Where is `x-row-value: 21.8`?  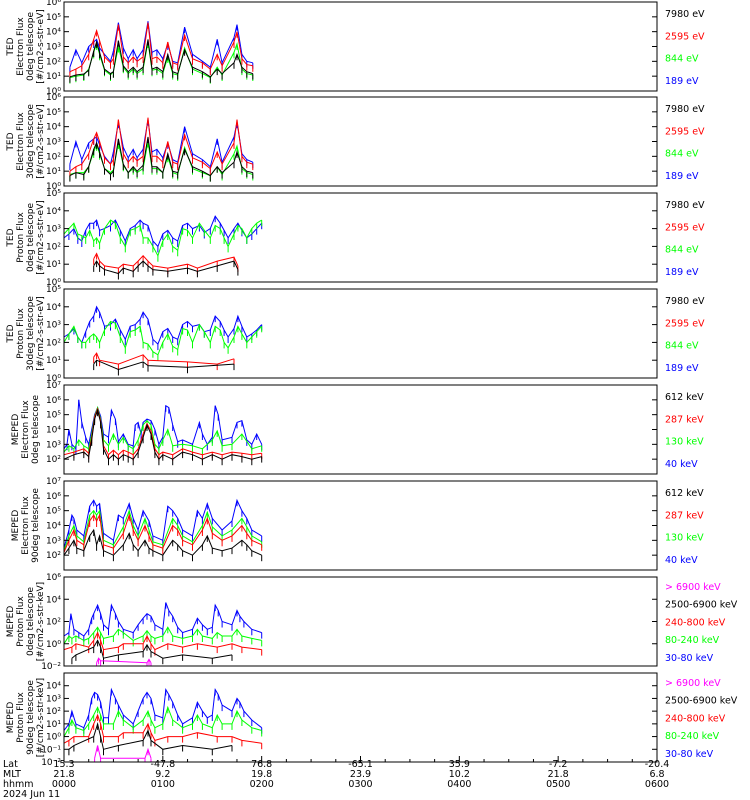 x-row-value: 21.8 is located at coordinates (63, 774).